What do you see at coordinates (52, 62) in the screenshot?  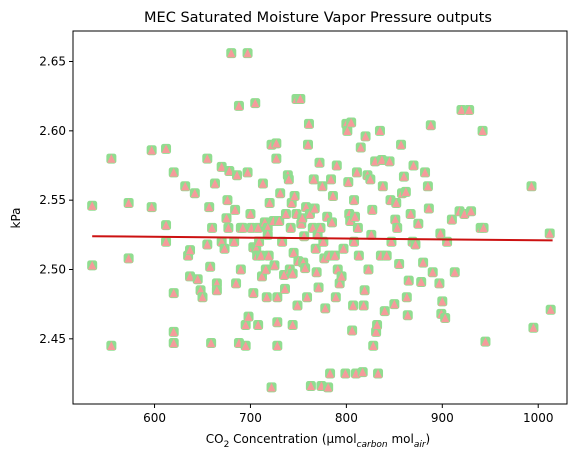 I see `y-tick-label: 2.65` at bounding box center [52, 62].